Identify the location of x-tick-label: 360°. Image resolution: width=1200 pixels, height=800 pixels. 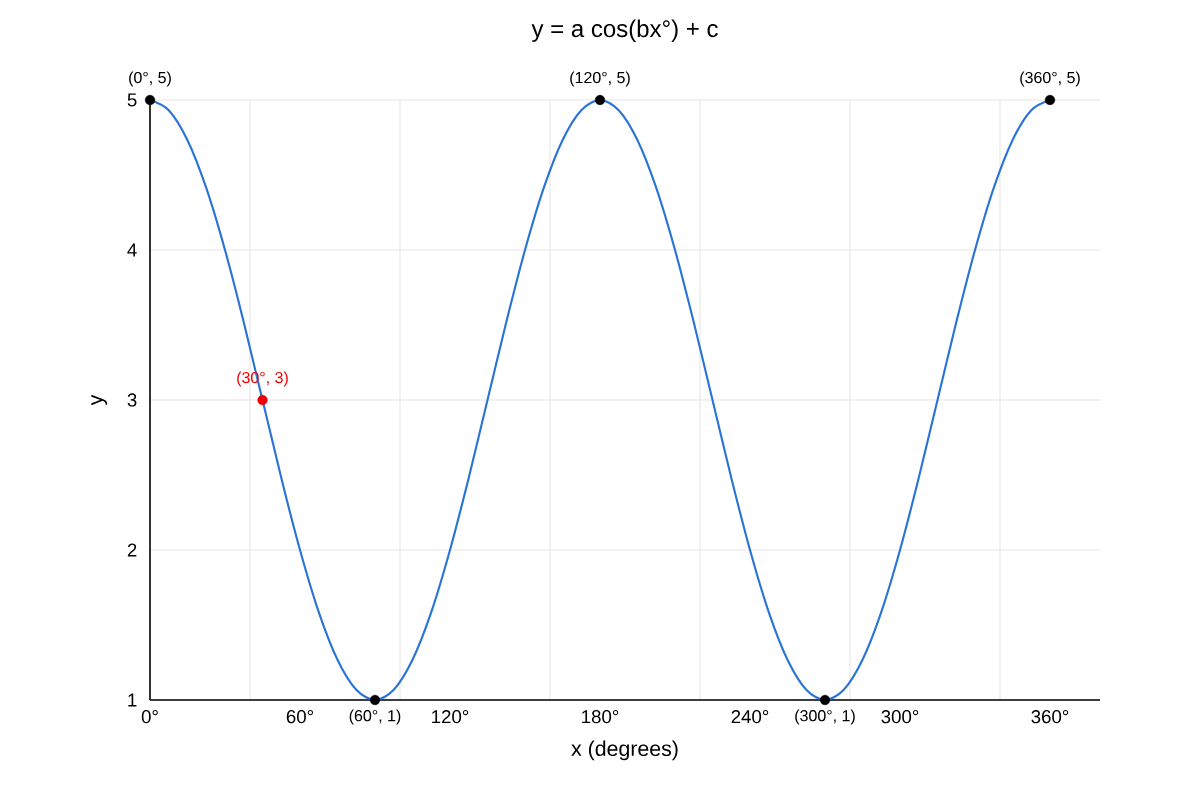
(1050, 717).